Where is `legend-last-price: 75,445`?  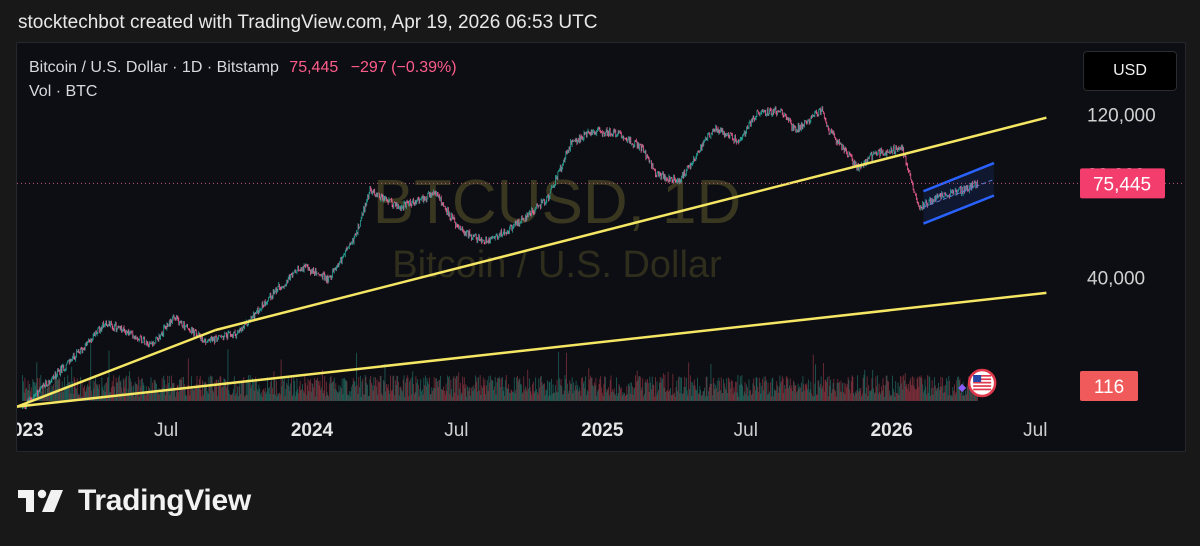 legend-last-price: 75,445 is located at coordinates (314, 67).